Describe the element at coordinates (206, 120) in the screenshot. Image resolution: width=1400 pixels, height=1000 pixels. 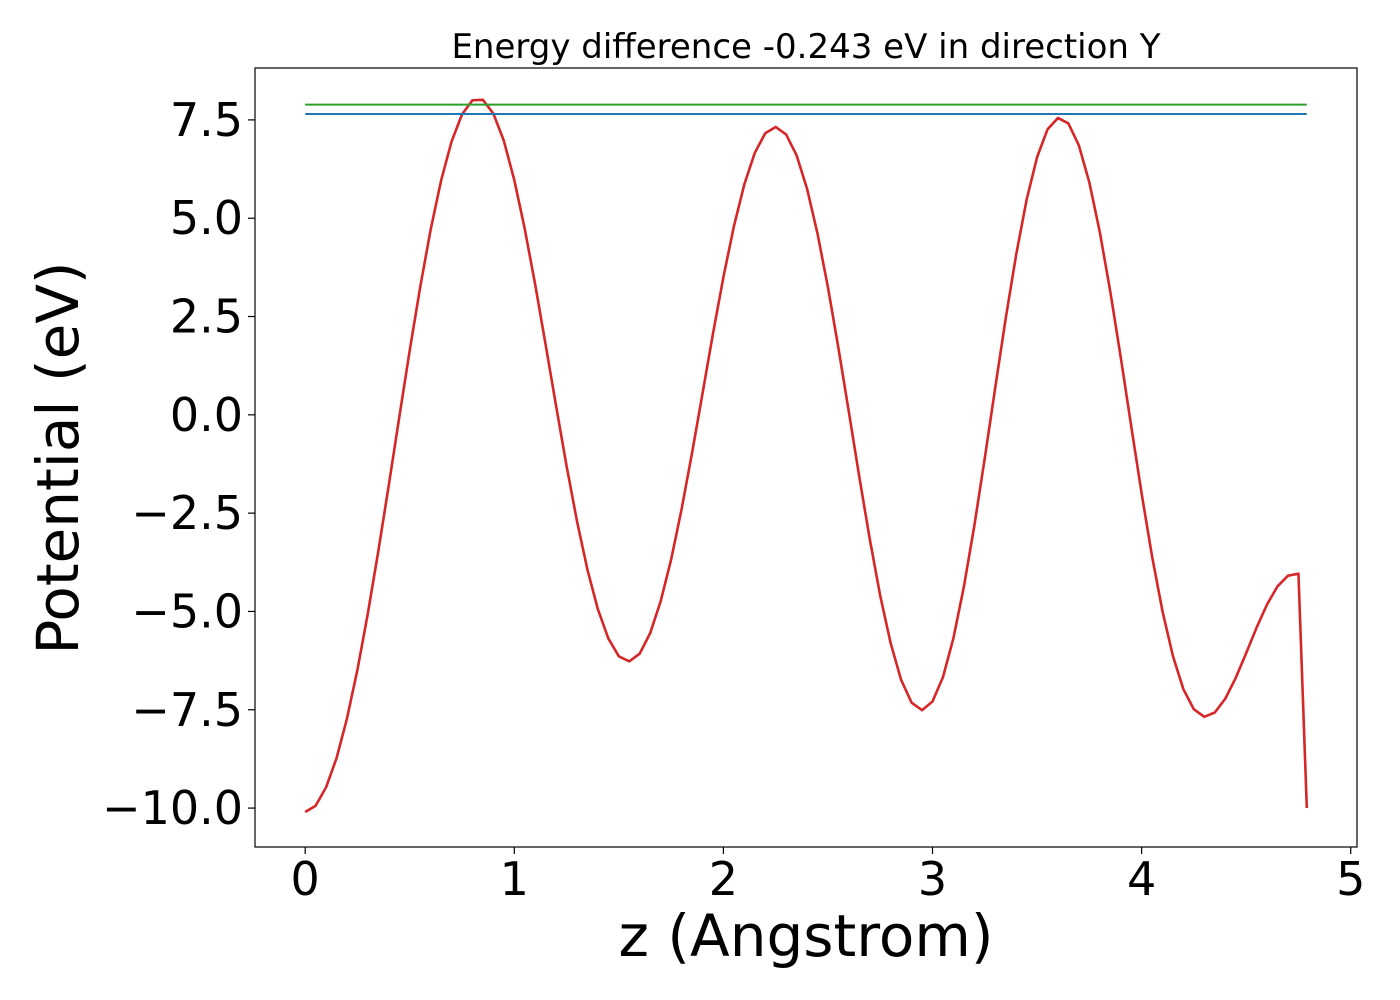
I see `y-tick-label: 7.5` at that location.